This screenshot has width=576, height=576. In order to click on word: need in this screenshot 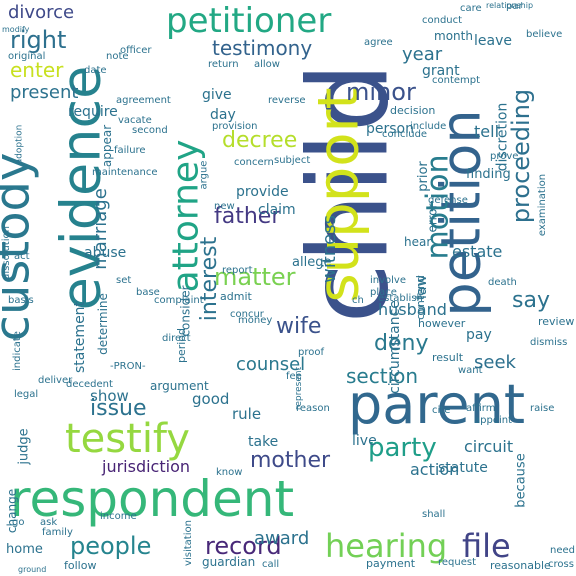, I will do `click(562, 550)`.